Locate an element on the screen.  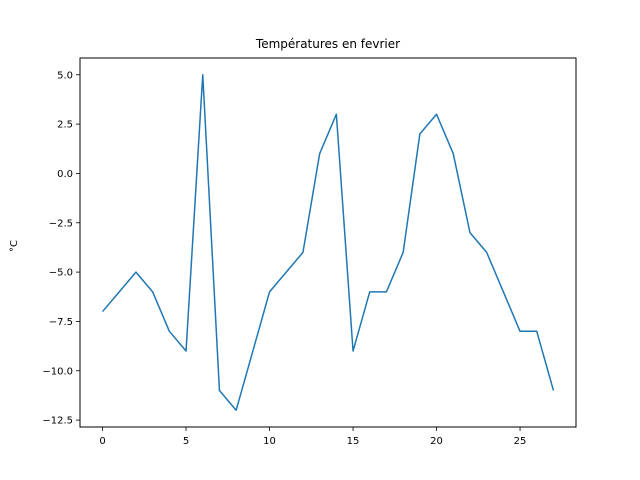
y-tick-label: 5.0 is located at coordinates (65, 75).